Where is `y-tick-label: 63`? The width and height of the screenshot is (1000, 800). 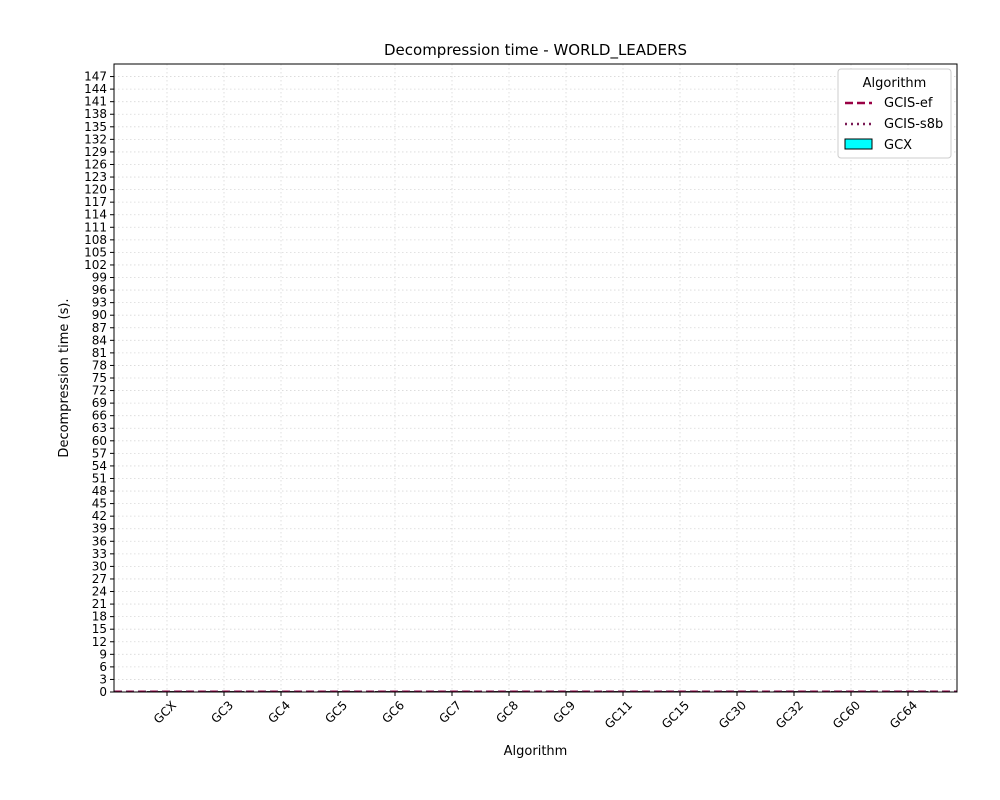
y-tick-label: 63 is located at coordinates (99, 428).